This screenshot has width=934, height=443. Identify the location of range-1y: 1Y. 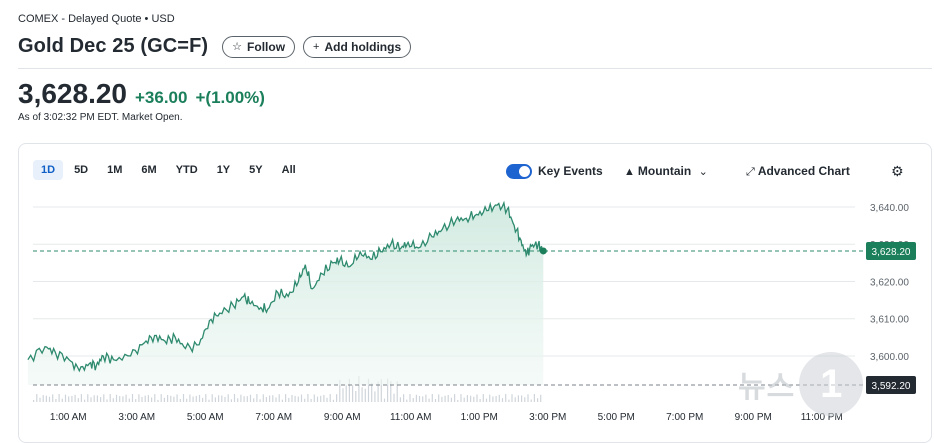
(223, 170).